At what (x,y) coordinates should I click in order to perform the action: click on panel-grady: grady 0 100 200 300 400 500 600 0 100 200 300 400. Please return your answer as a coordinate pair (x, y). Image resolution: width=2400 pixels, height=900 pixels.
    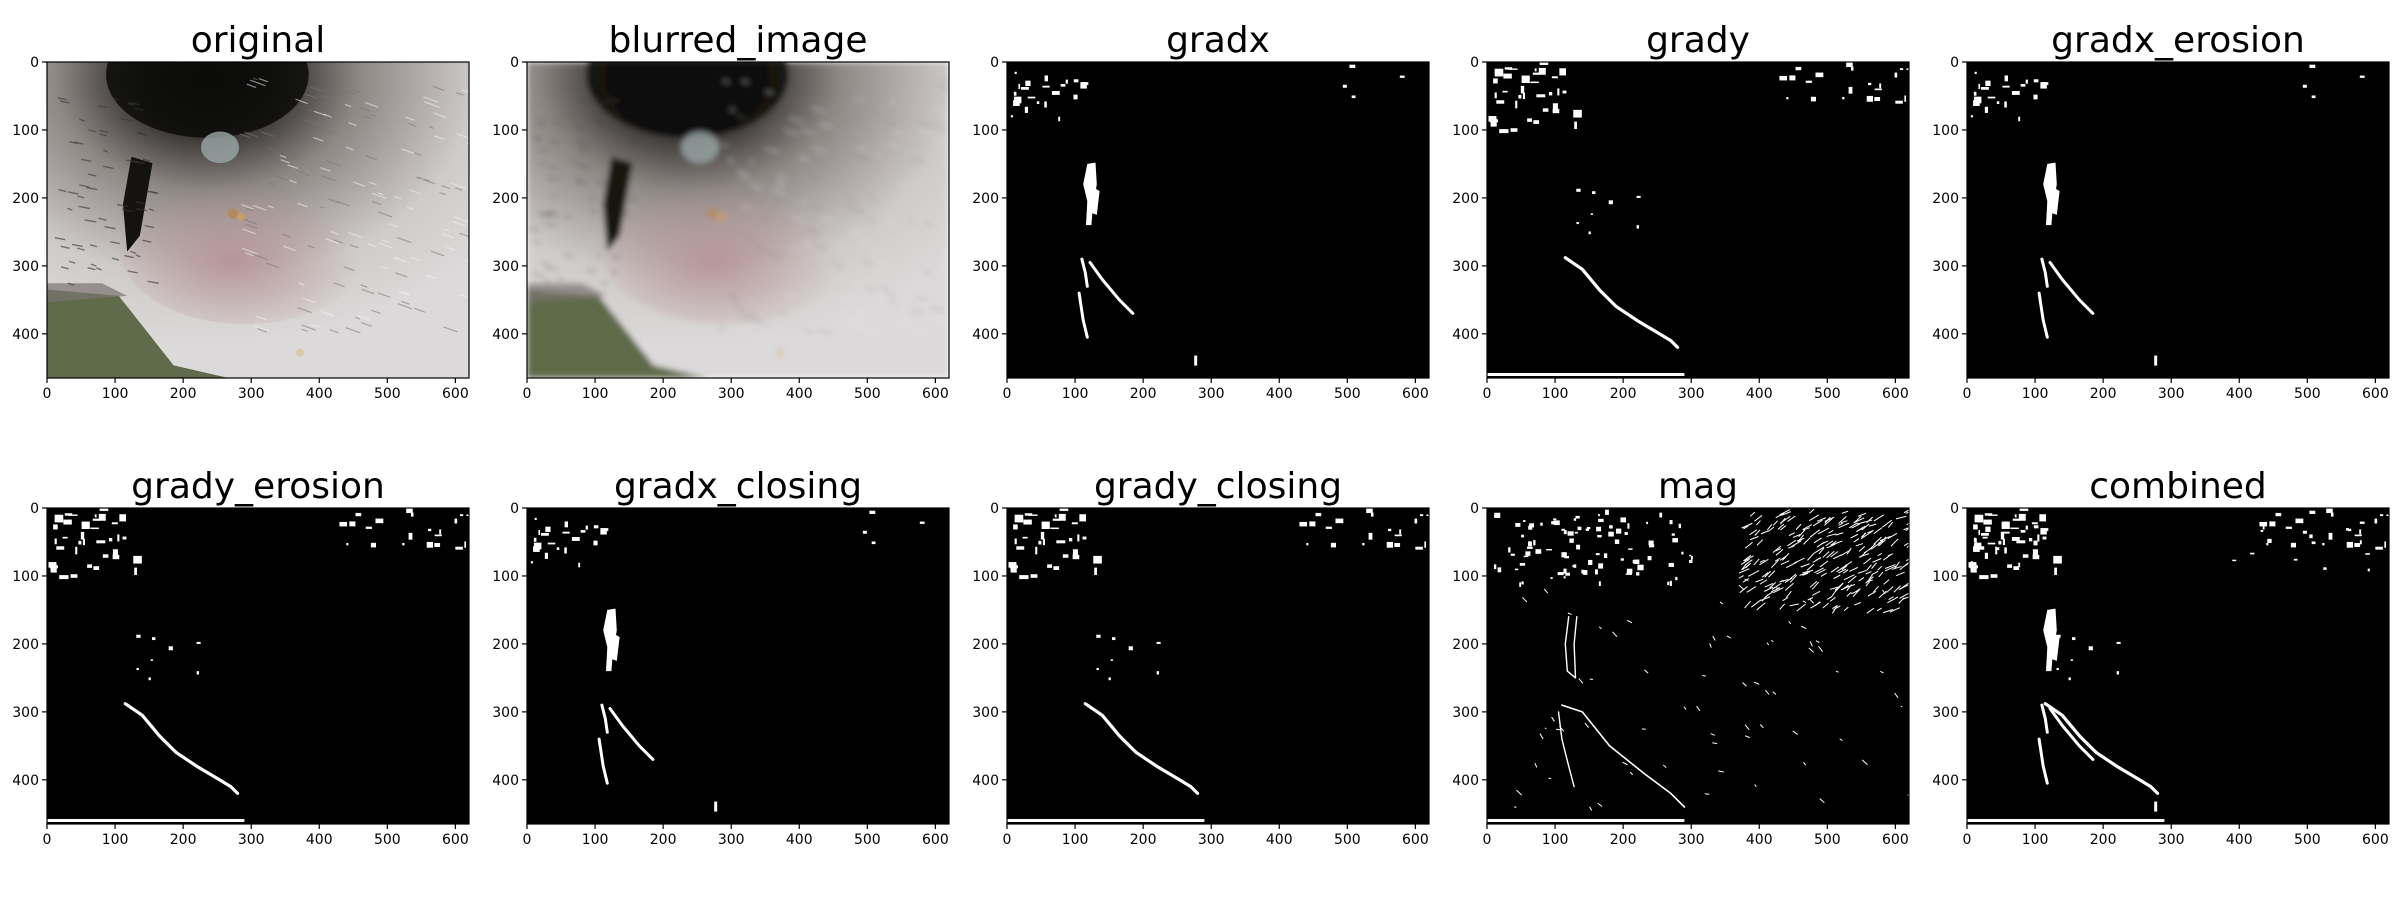
    Looking at the image, I should click on (1681, 211).